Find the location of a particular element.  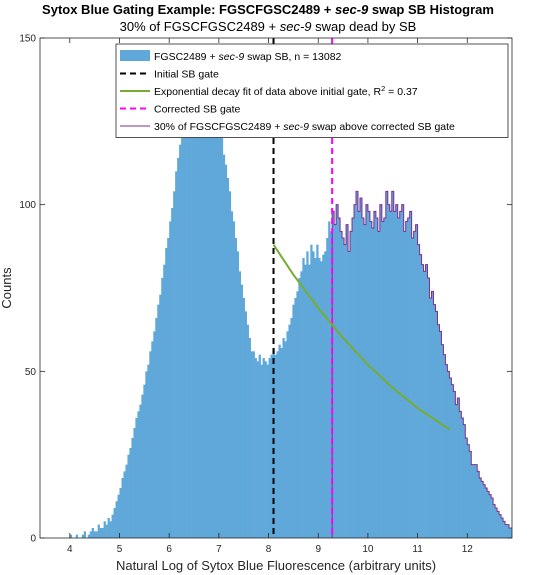

x-tick-label: 7 is located at coordinates (219, 549).